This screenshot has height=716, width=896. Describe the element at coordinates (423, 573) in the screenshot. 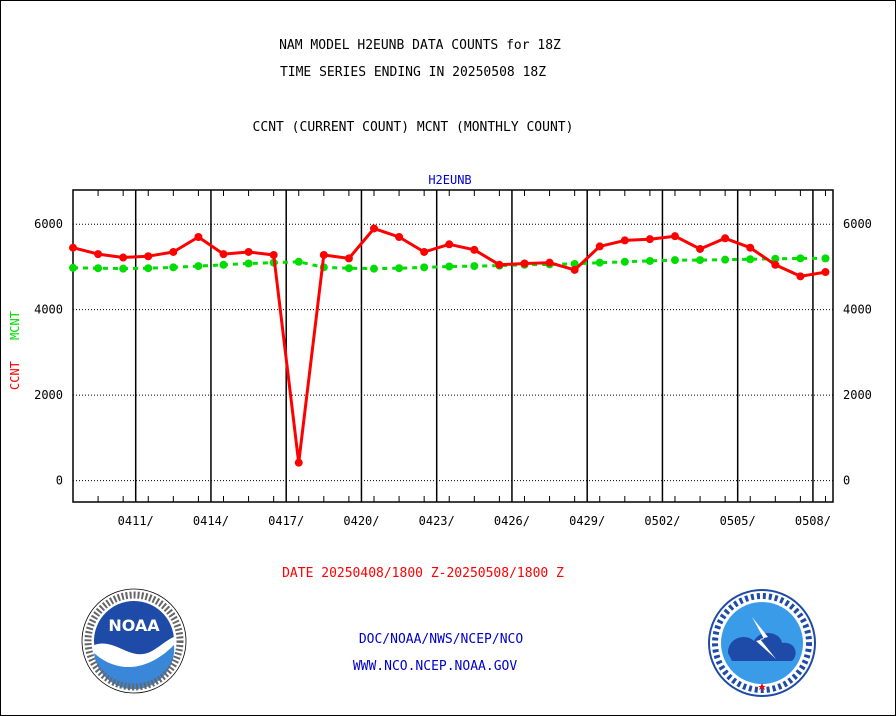

I see `date-range-label: DATE 20250408/1800 Z-20250508/1800 Z` at that location.